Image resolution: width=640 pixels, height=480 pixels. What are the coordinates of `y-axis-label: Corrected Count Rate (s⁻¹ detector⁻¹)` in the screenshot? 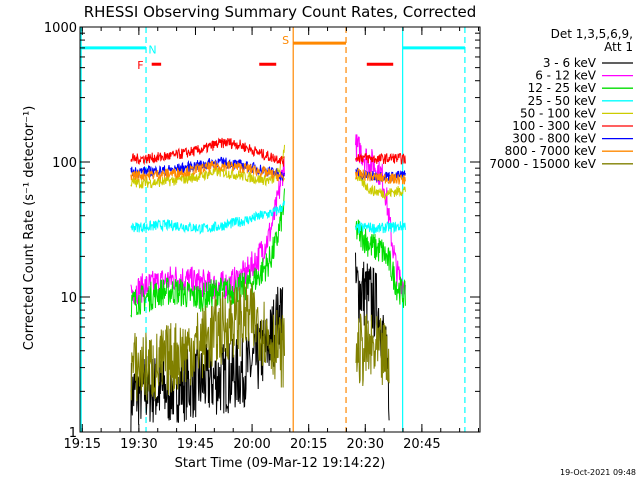 It's located at (29, 228).